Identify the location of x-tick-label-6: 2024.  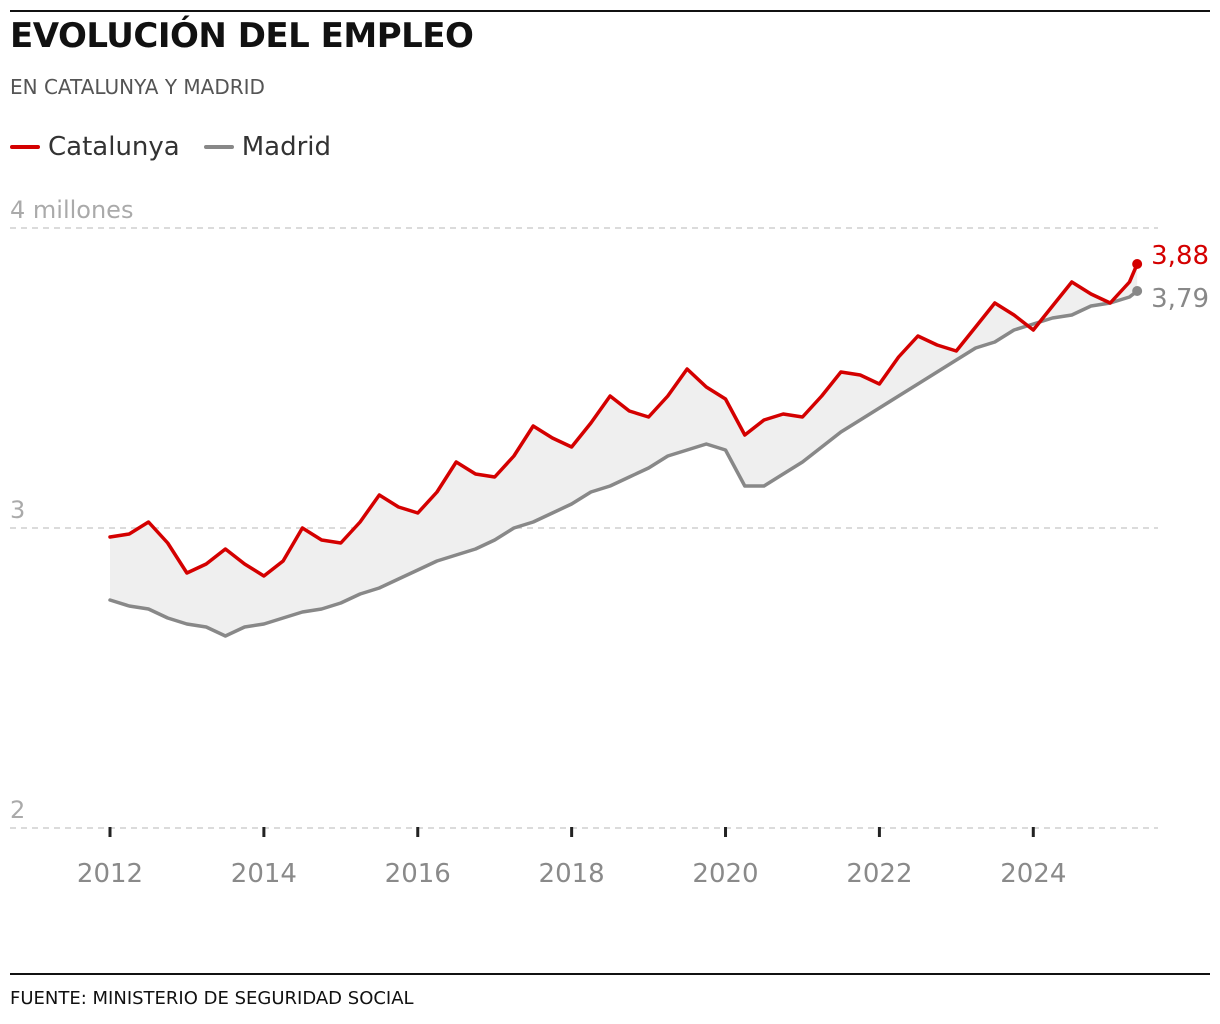
(1033, 874).